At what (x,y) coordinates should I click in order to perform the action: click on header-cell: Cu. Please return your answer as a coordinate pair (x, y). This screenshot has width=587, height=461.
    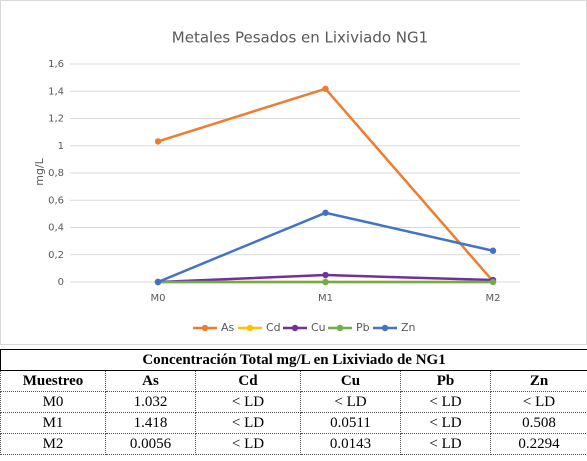
    Looking at the image, I should click on (350, 381).